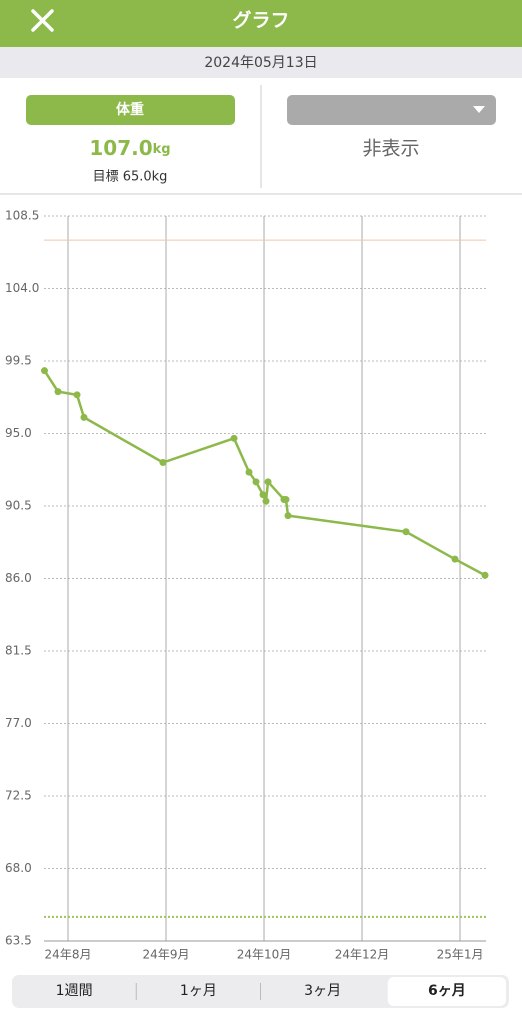 The height and width of the screenshot is (1024, 522). I want to click on y-tick-label: 63.5, so click(18, 941).